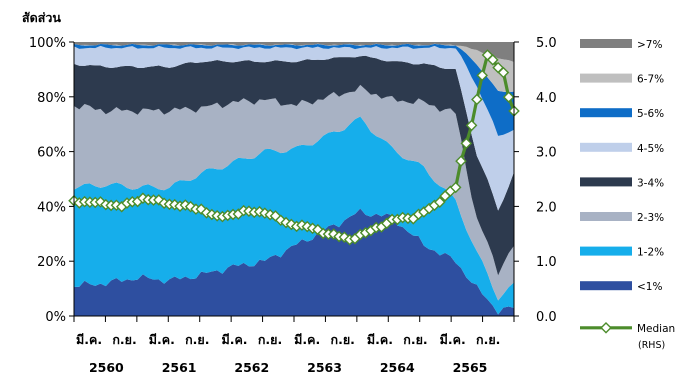 The width and height of the screenshot is (683, 379). Describe the element at coordinates (606, 328) in the screenshot. I see `legend-median-marker` at that location.